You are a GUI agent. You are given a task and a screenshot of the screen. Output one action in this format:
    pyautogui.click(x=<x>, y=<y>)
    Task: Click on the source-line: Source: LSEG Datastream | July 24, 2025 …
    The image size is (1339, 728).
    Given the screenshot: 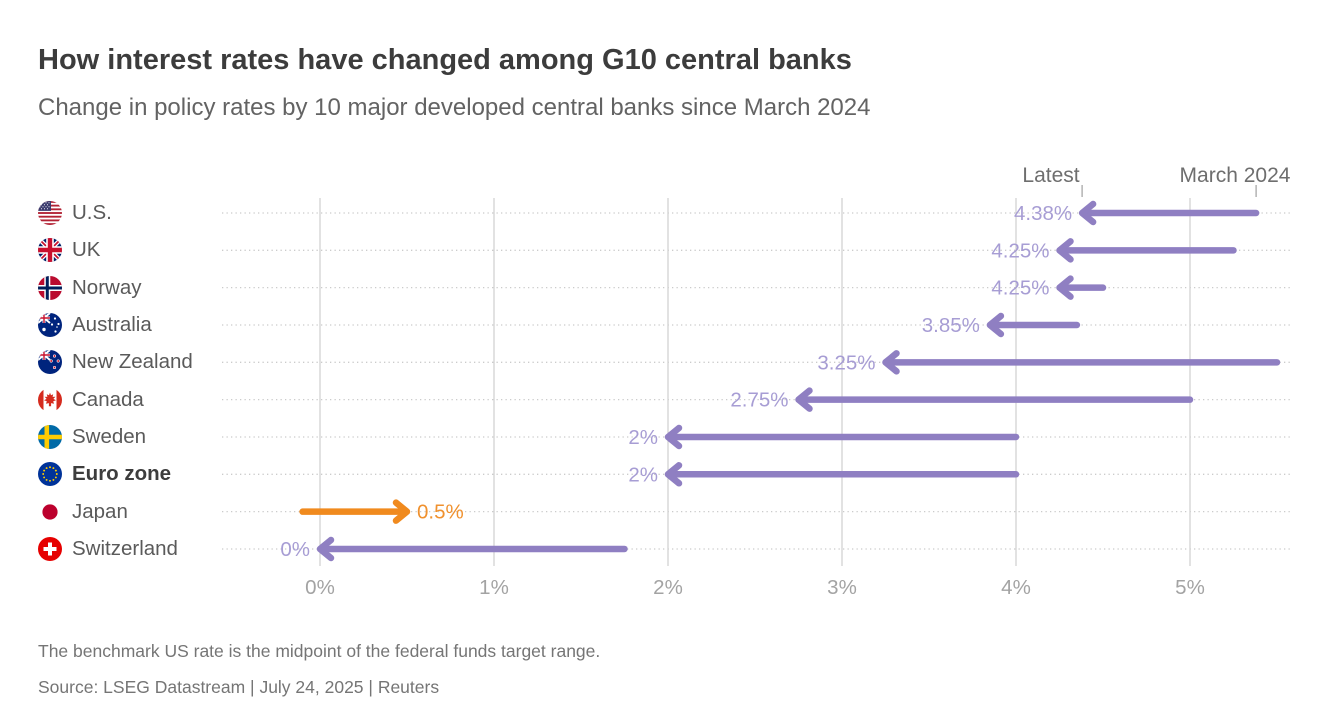 What is the action you would take?
    pyautogui.click(x=239, y=687)
    